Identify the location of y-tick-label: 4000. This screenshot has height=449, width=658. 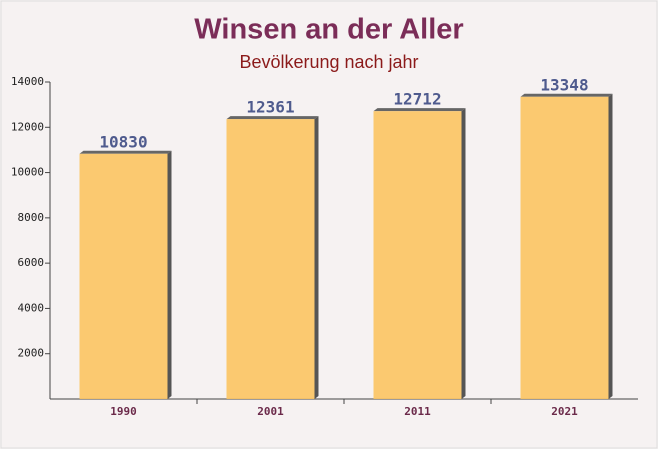
(31, 307).